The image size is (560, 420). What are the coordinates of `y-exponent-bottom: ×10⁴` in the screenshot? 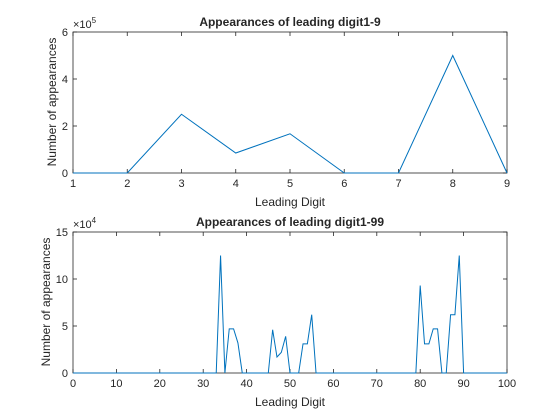 It's located at (85, 223).